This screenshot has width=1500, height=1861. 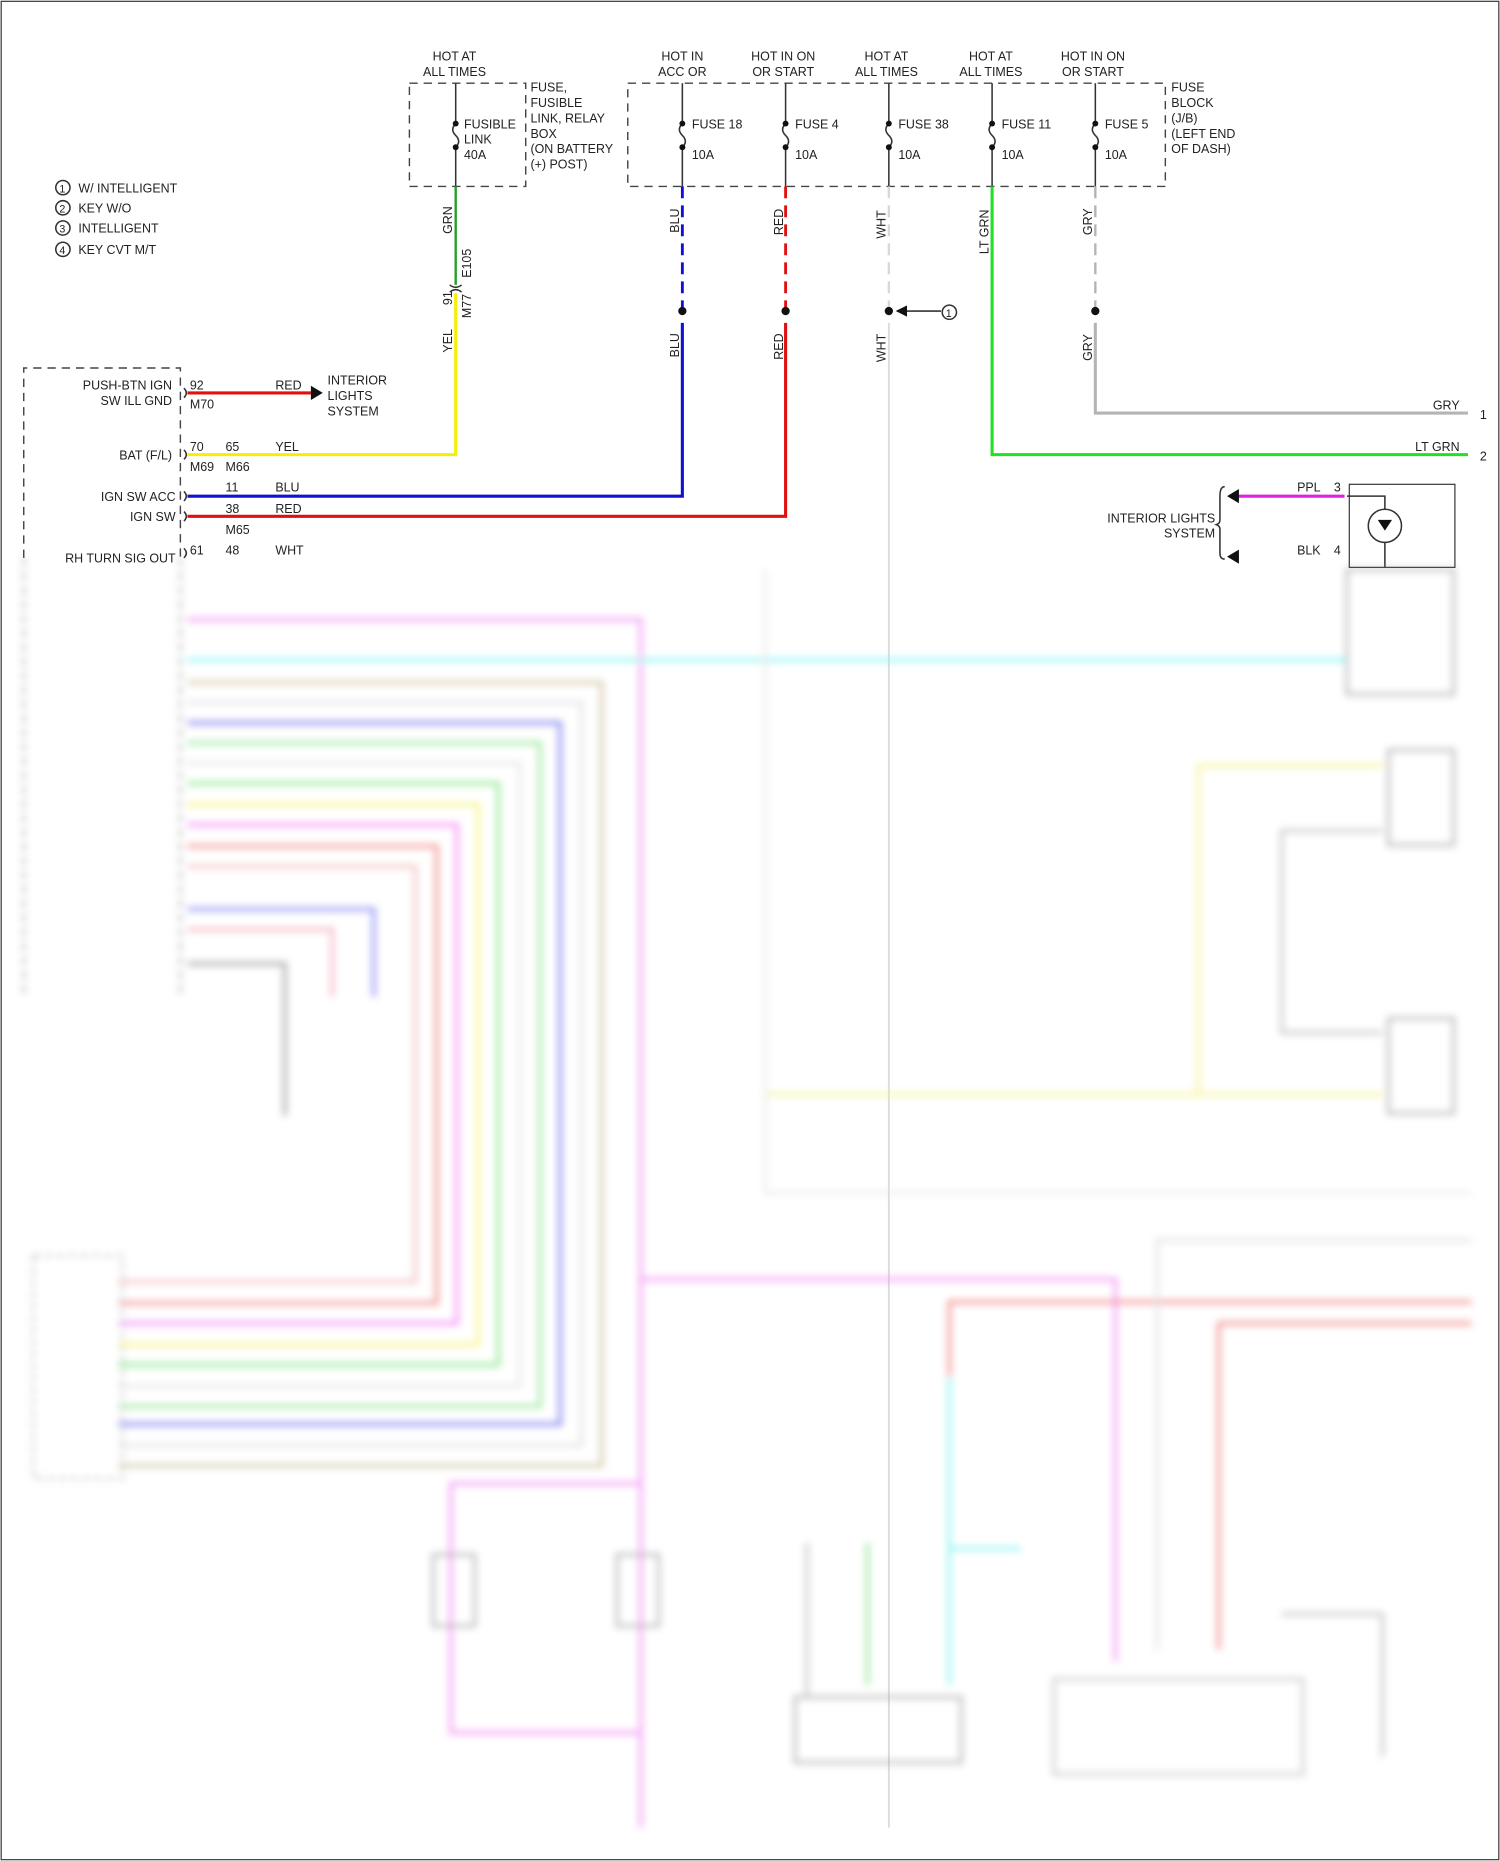 What do you see at coordinates (571, 149) in the screenshot?
I see `svg-text: (ON BATTERY` at bounding box center [571, 149].